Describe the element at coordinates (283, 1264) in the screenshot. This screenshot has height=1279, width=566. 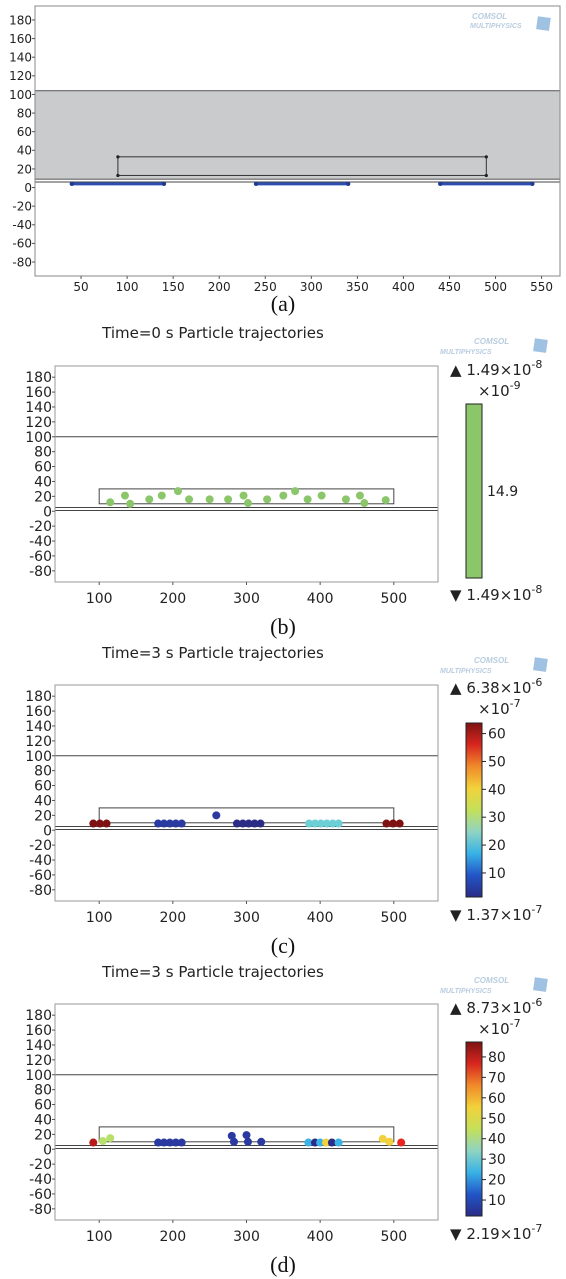
I see `caption-d: (d)` at that location.